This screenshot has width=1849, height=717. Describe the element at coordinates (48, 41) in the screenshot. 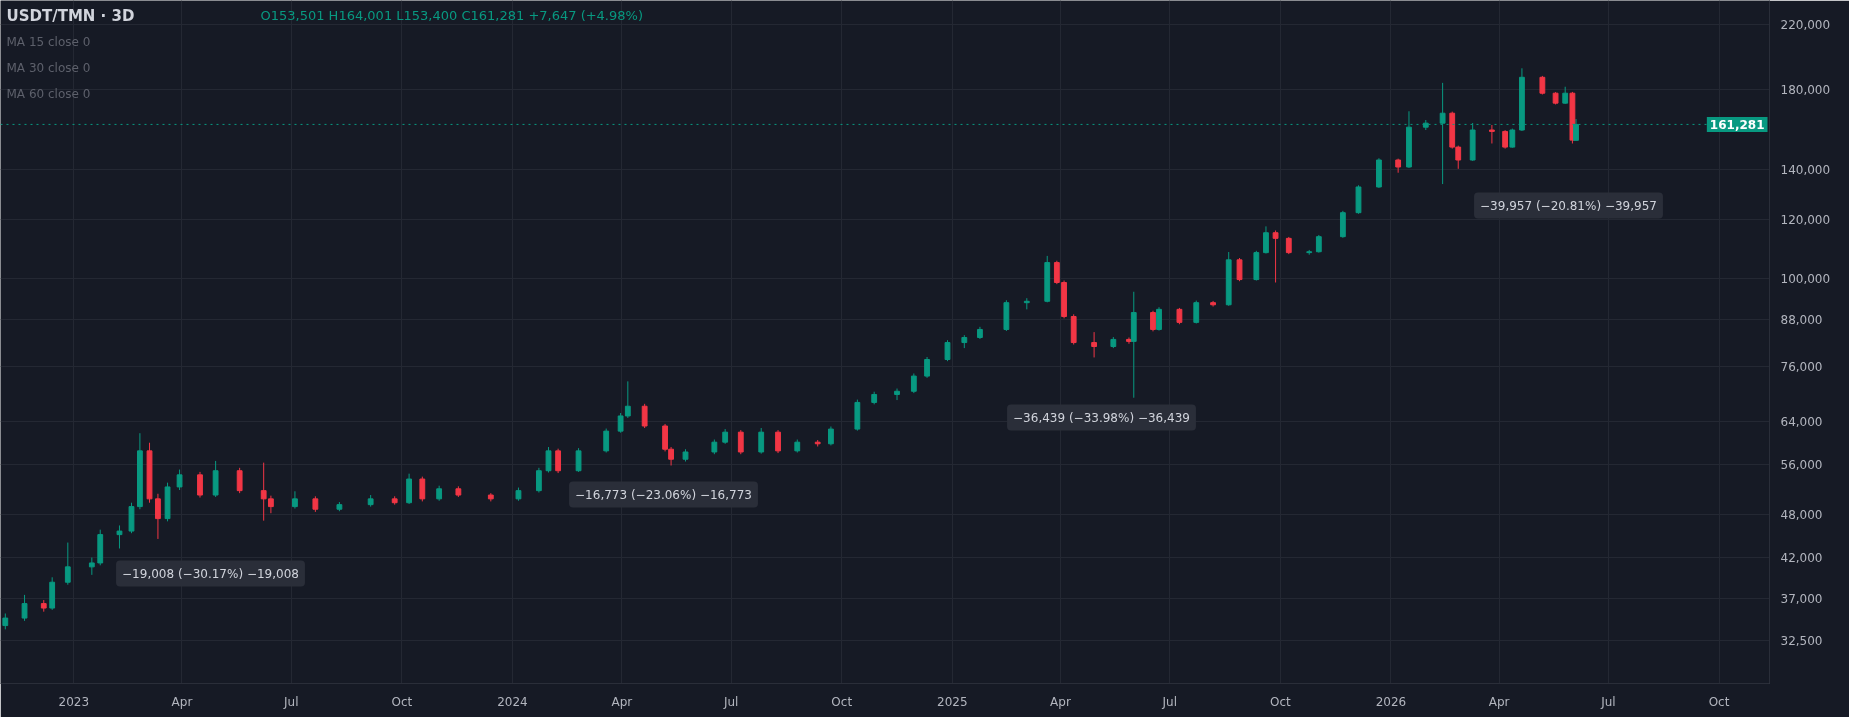

I see `annotation: MA 15 close 0` at that location.